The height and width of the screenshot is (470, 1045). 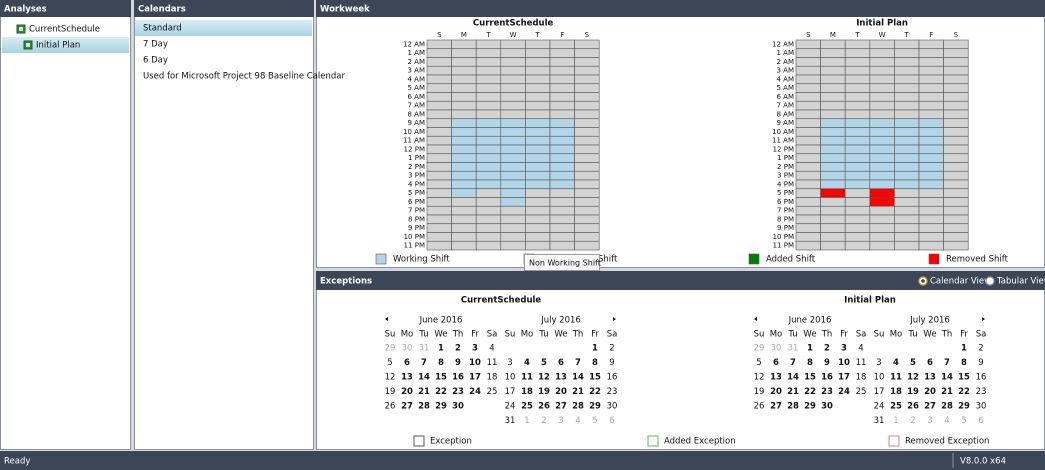 I want to click on calendar-item: Standard, so click(x=162, y=29).